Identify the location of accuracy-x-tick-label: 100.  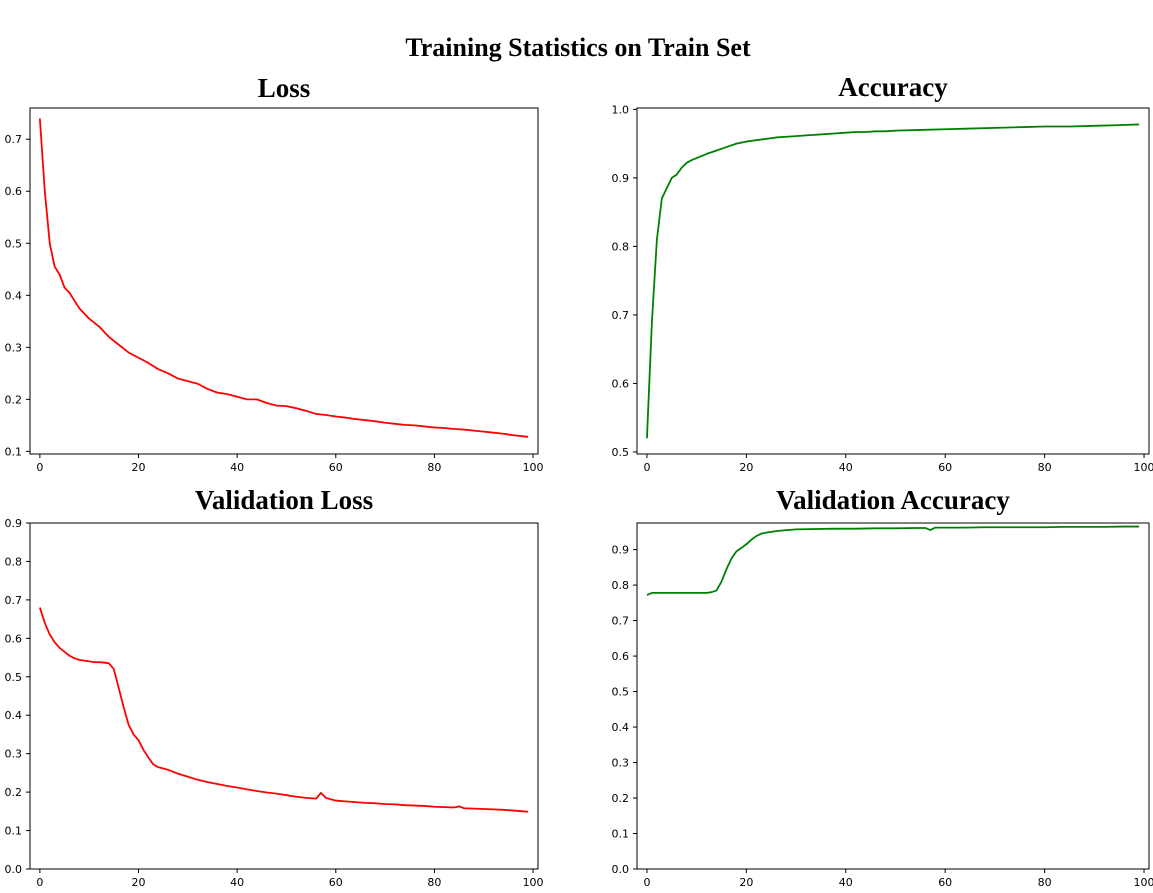
(1143, 467).